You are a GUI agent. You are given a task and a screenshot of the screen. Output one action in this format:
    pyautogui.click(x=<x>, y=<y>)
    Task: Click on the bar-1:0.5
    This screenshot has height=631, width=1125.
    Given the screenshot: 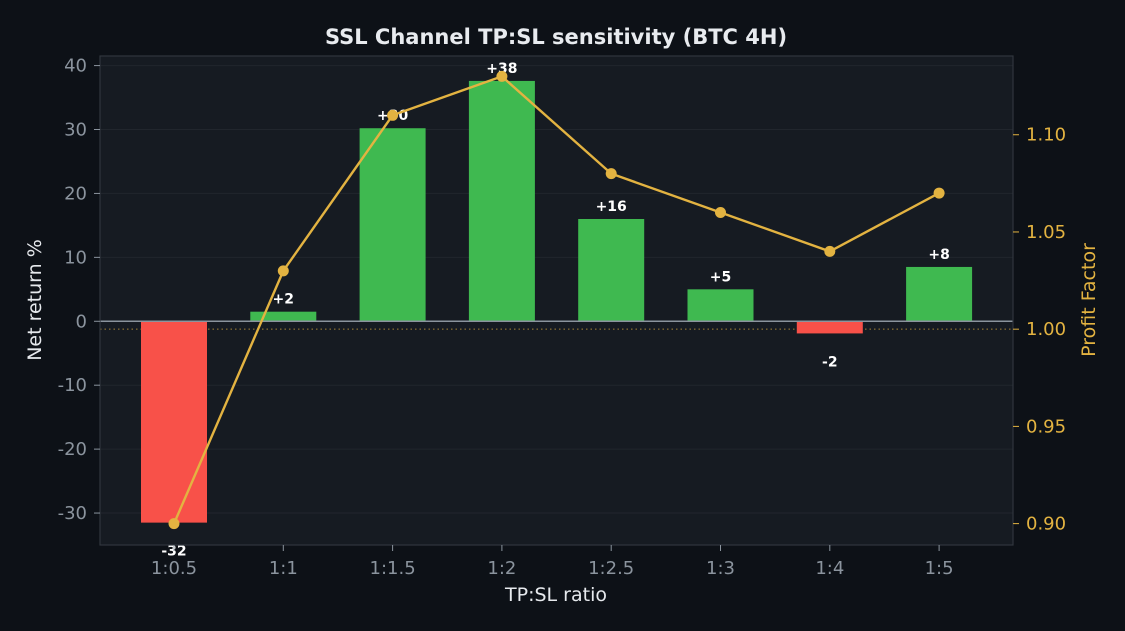 What is the action you would take?
    pyautogui.click(x=174, y=422)
    